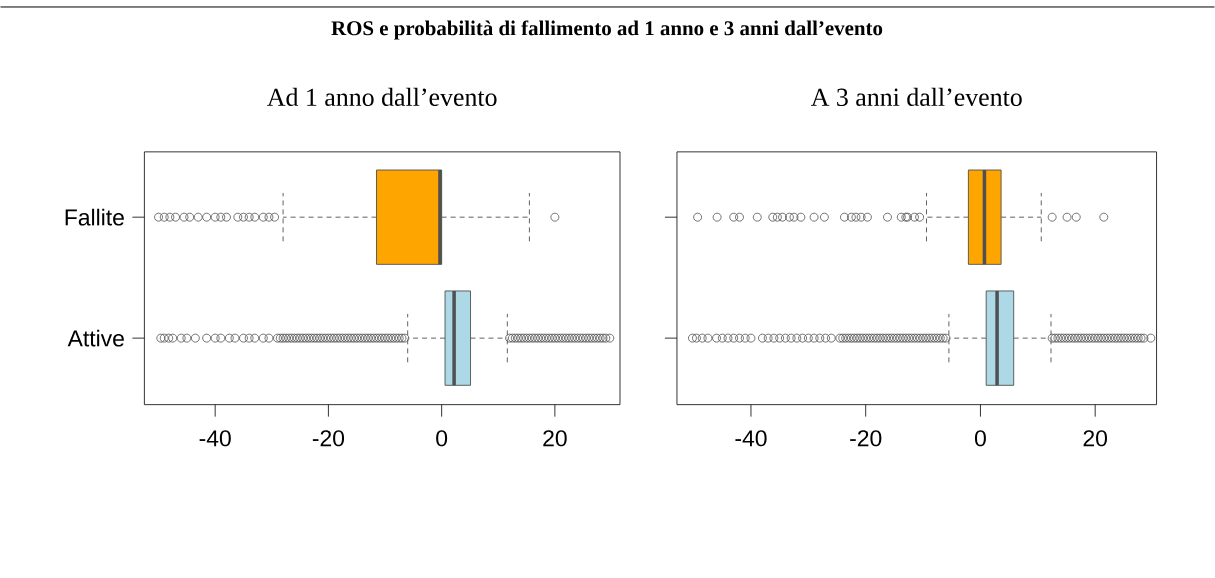 Image resolution: width=1215 pixels, height=578 pixels. What do you see at coordinates (95, 338) in the screenshot?
I see `y-tick-label: Attive` at bounding box center [95, 338].